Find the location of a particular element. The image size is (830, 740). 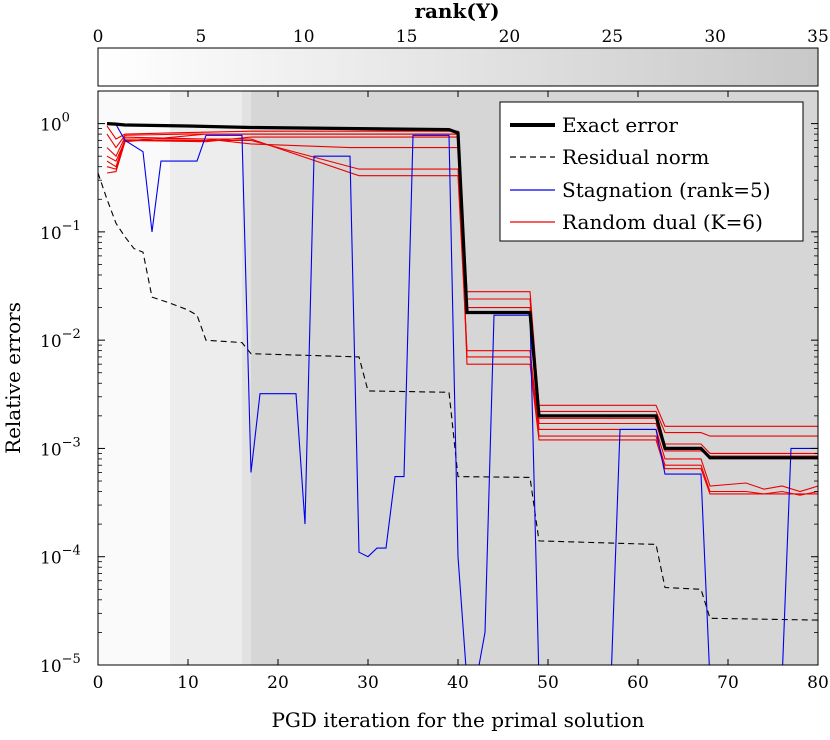

y-tick-label: 10⁻¹ is located at coordinates (60, 231).